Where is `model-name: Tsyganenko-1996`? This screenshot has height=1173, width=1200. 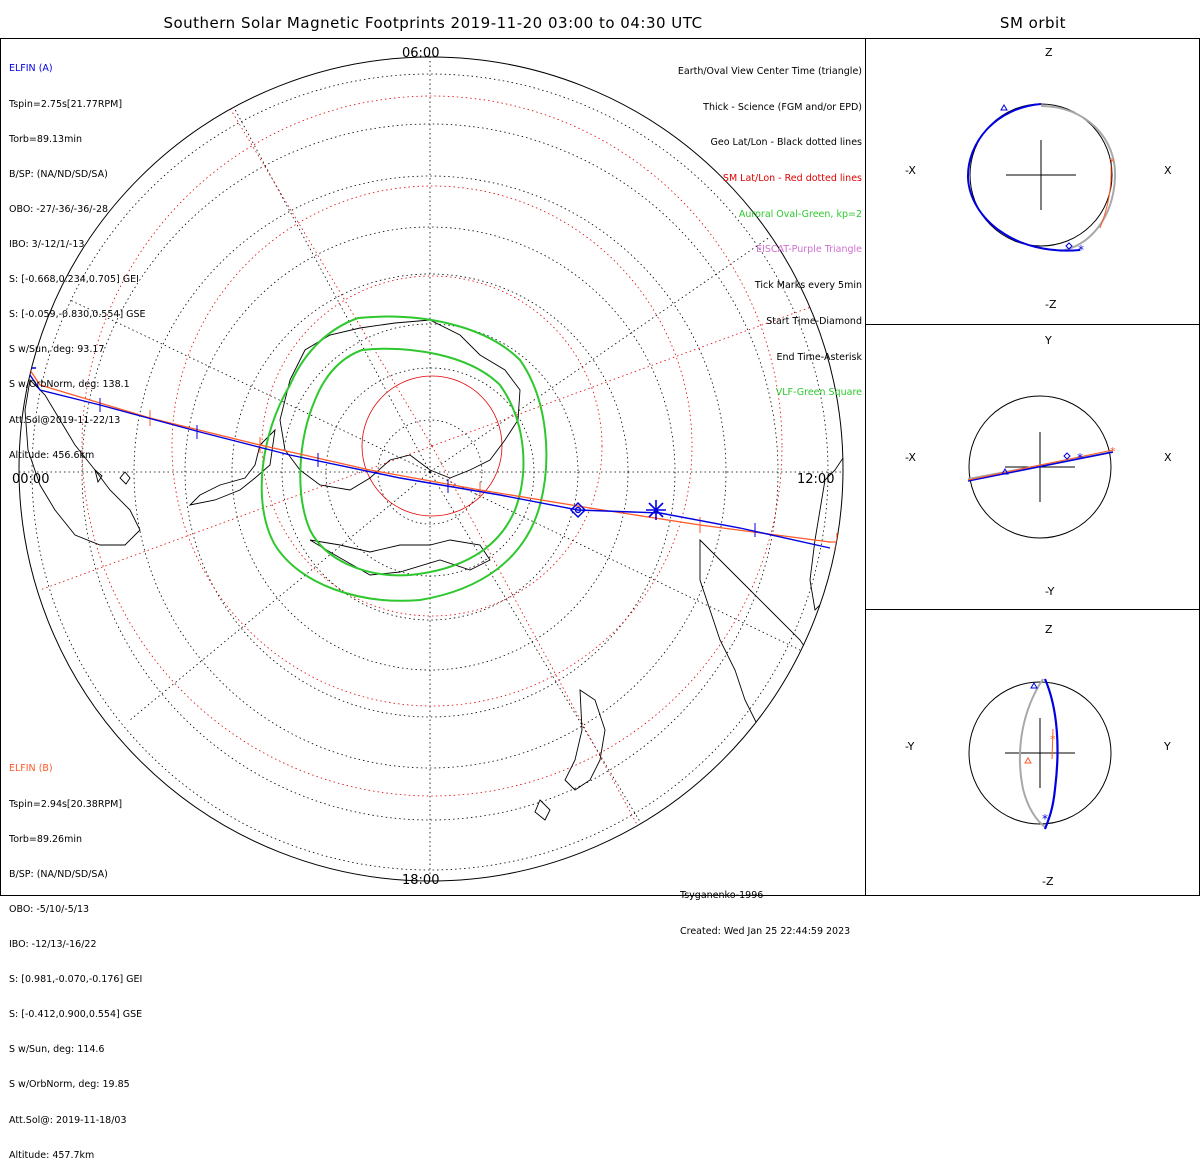
model-name: Tsyganenko-1996 is located at coordinates (722, 895).